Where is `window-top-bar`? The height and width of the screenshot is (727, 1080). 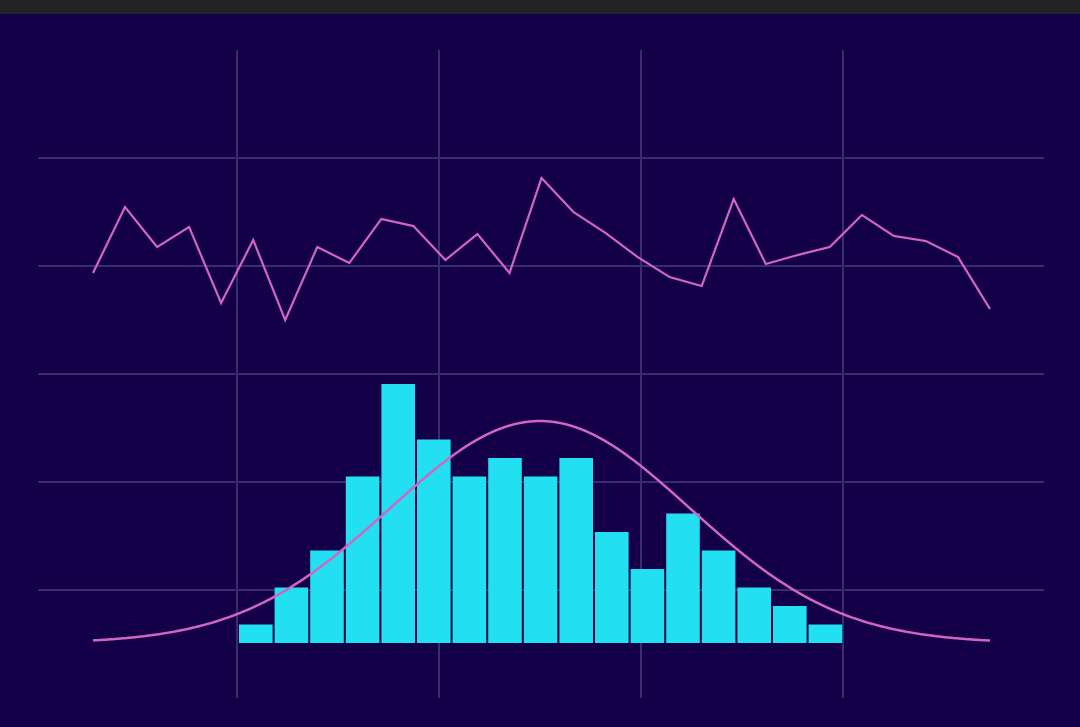
window-top-bar is located at coordinates (540, 7).